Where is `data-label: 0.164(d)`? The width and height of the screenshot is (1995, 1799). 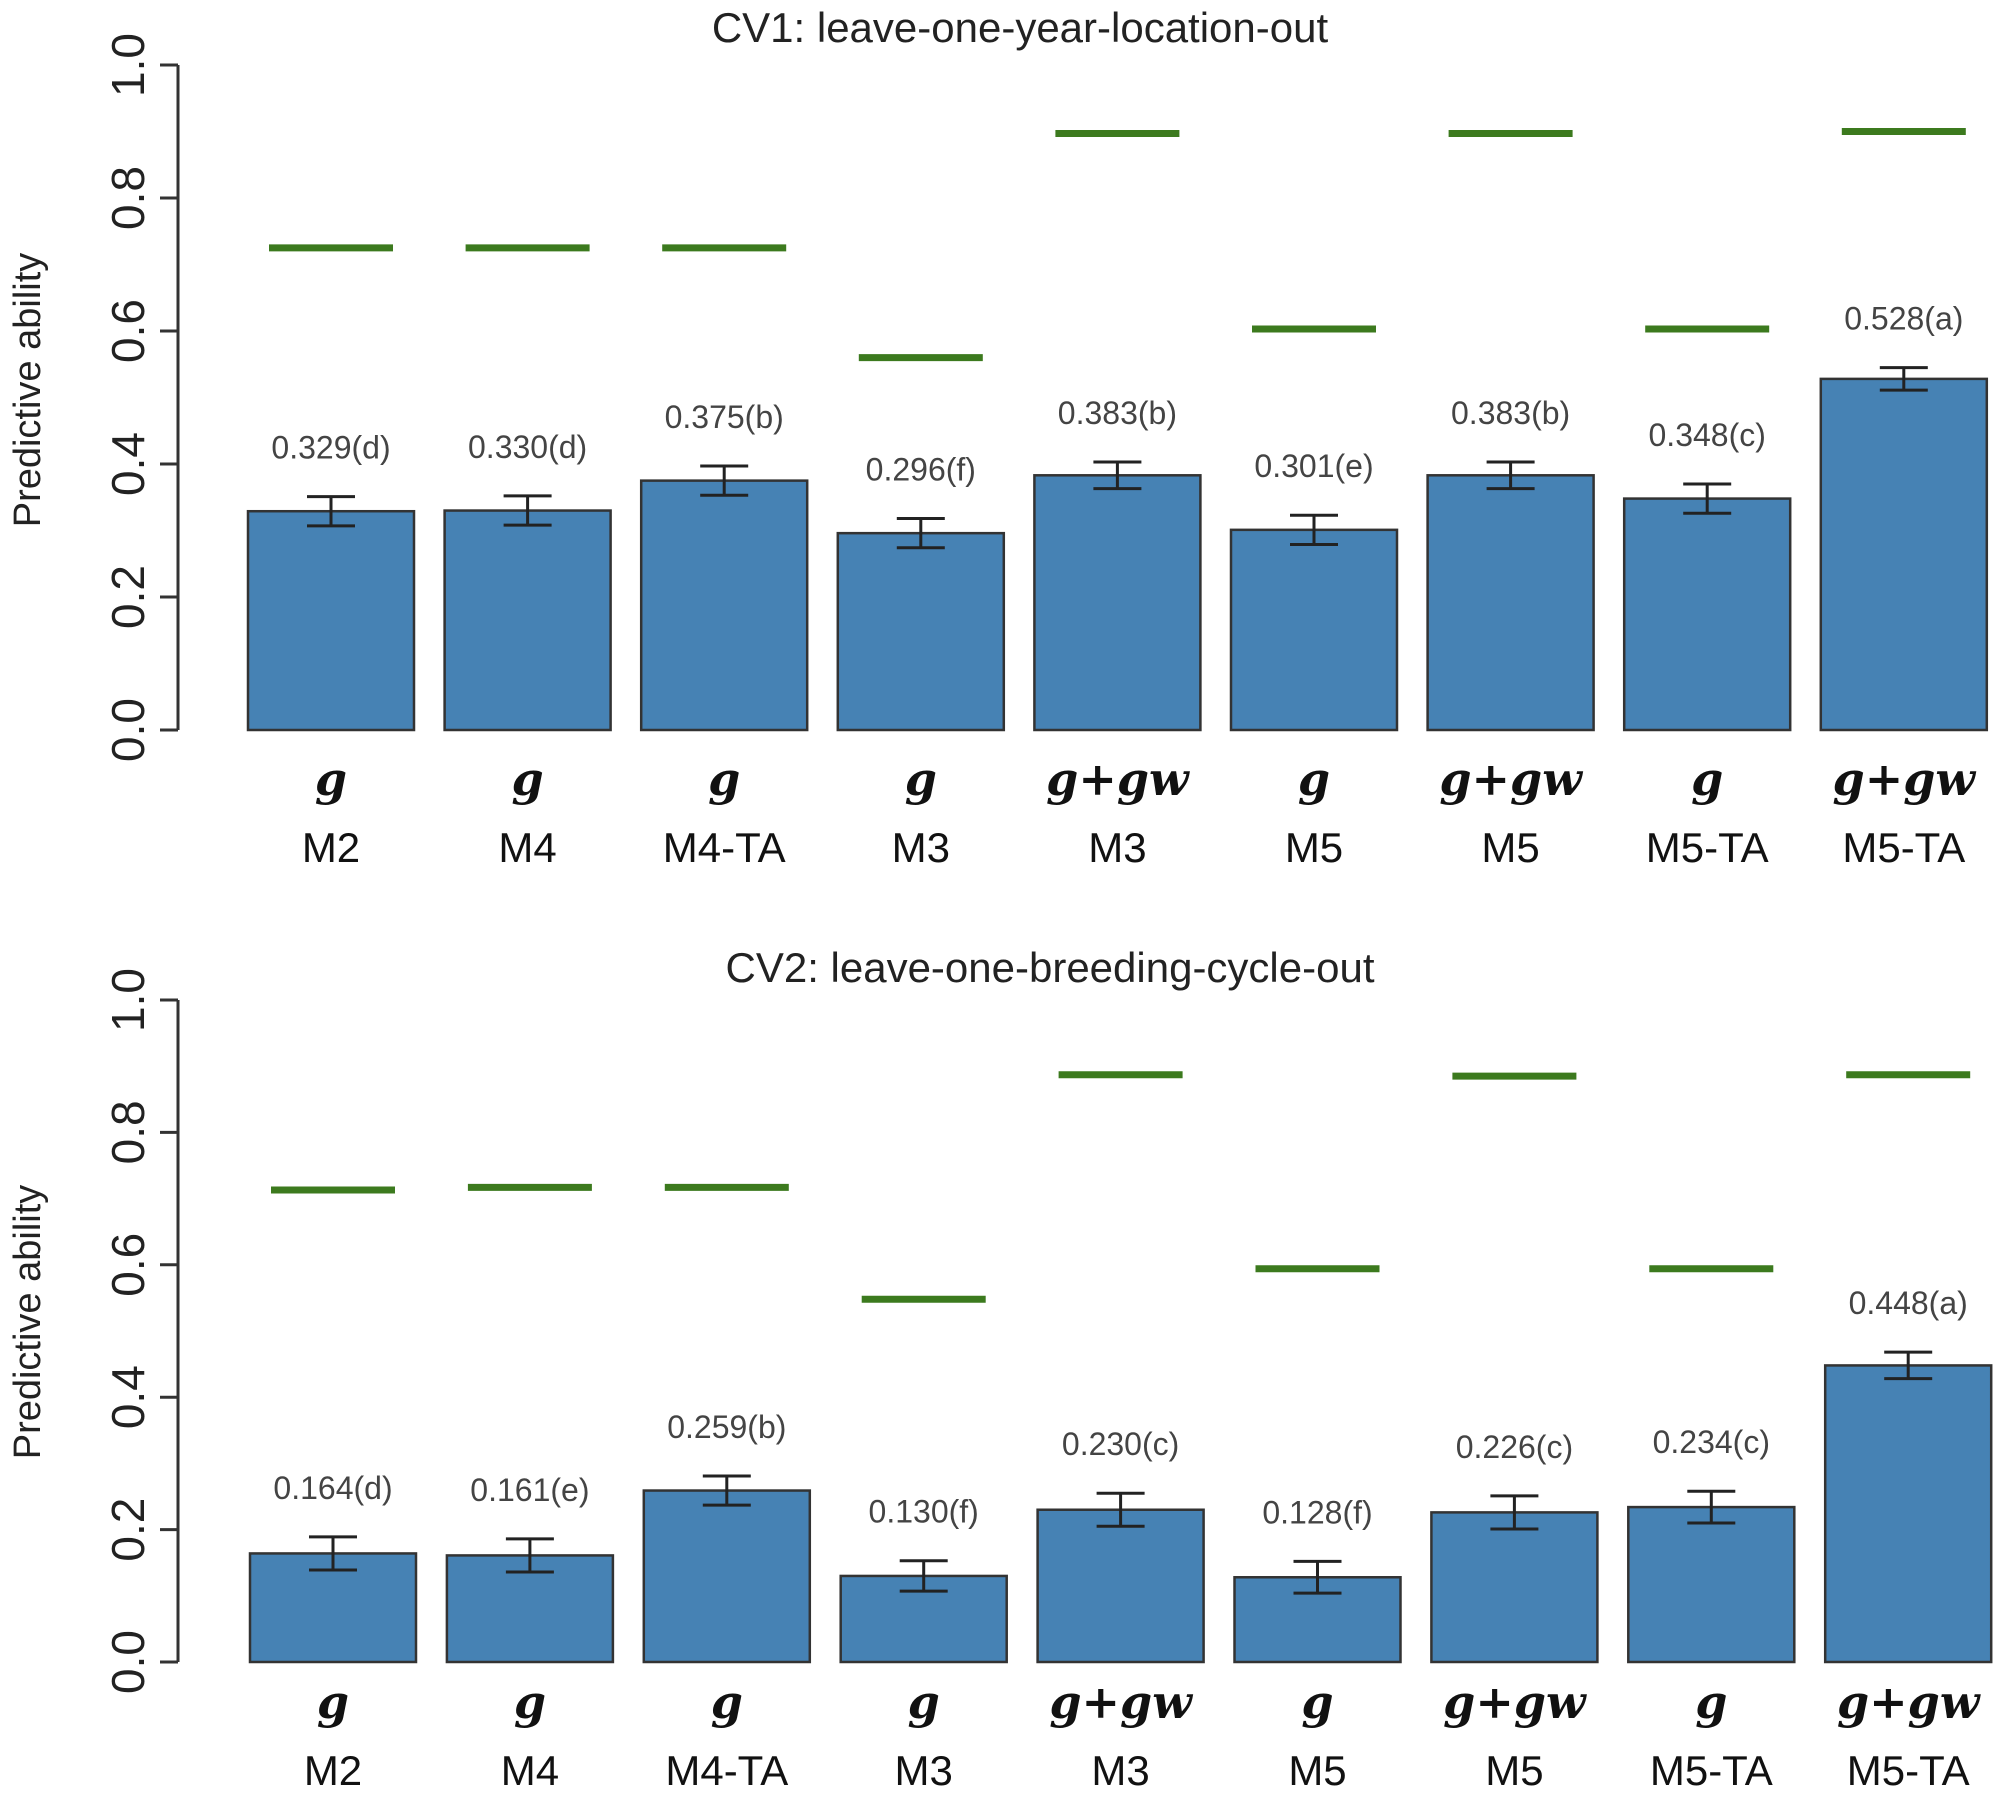
data-label: 0.164(d) is located at coordinates (332, 1488).